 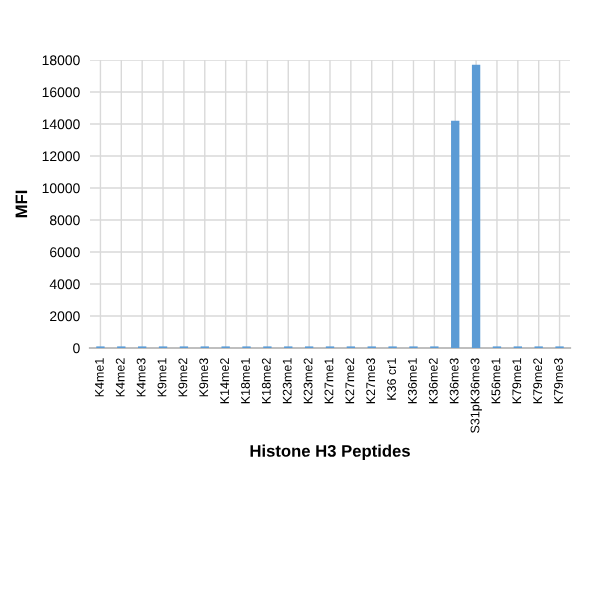 I want to click on y-axis-title: MFI, so click(x=21, y=204).